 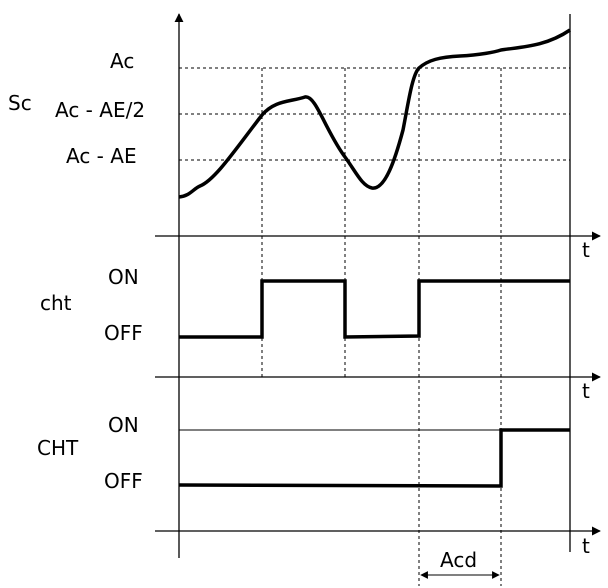 What do you see at coordinates (586, 391) in the screenshot?
I see `label-t-middle: t` at bounding box center [586, 391].